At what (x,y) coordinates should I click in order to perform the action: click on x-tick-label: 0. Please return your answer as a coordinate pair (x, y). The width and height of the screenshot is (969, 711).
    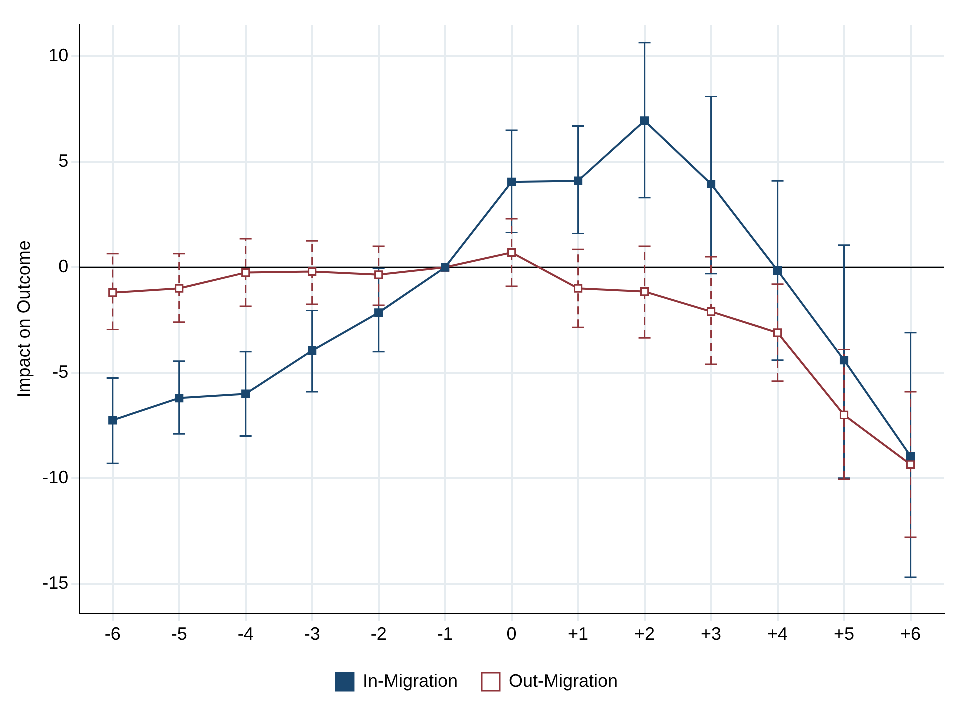
    Looking at the image, I should click on (511, 634).